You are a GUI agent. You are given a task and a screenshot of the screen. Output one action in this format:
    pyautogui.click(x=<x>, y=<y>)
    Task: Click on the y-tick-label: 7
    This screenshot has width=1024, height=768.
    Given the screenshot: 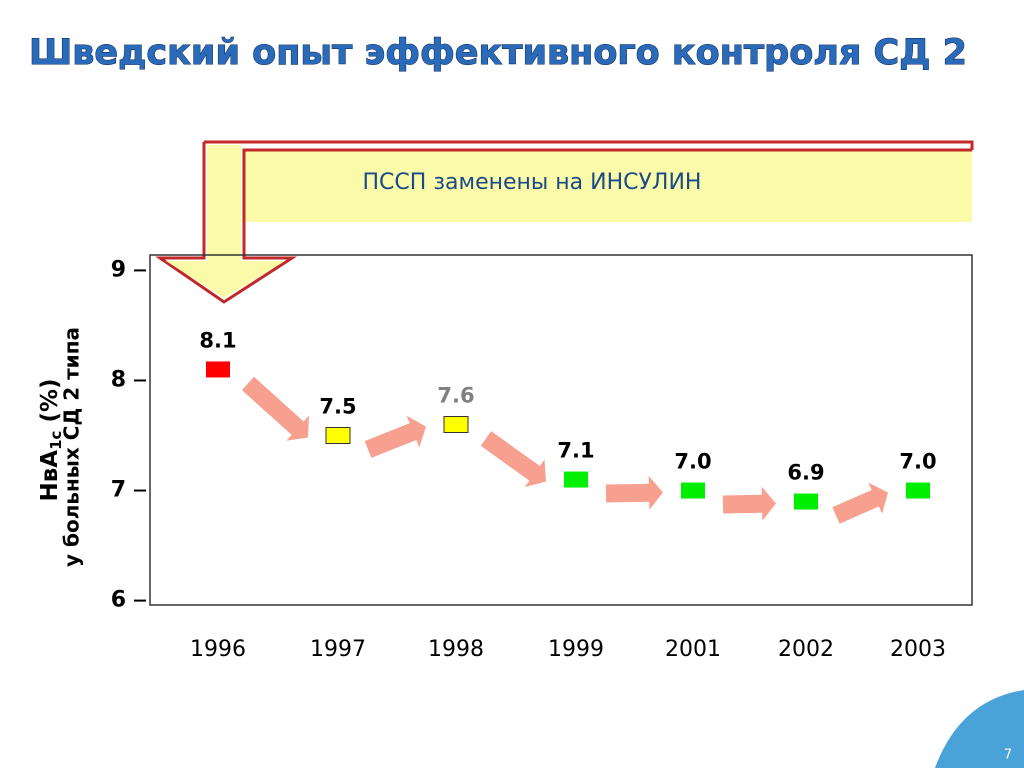 What is the action you would take?
    pyautogui.click(x=118, y=490)
    